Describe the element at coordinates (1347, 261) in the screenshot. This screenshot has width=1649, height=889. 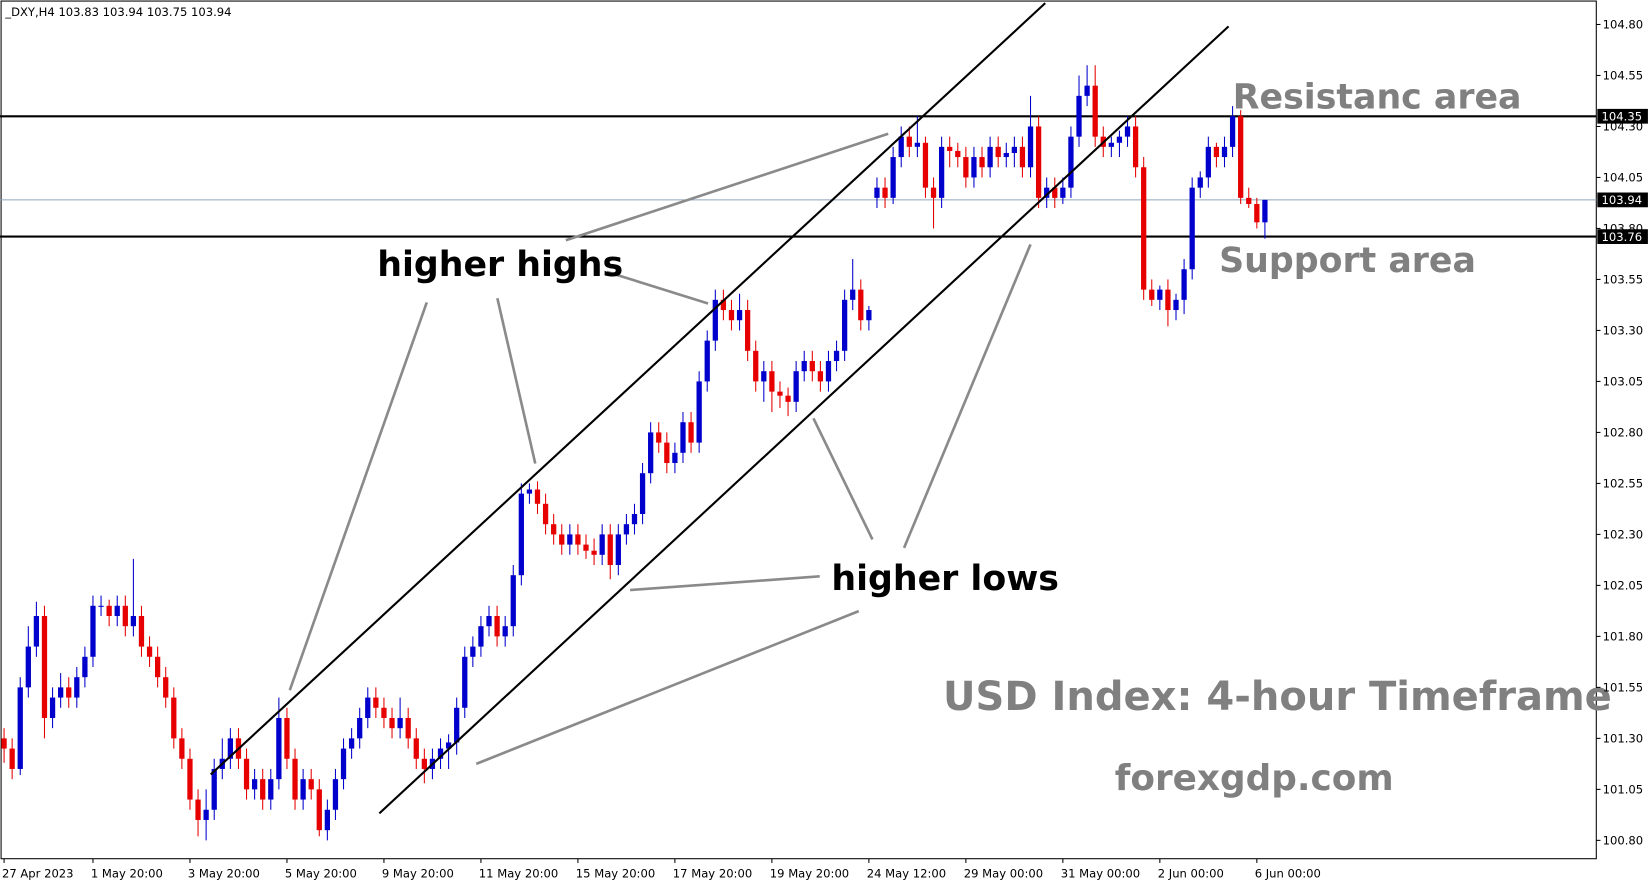
I see `annotation: Support area` at that location.